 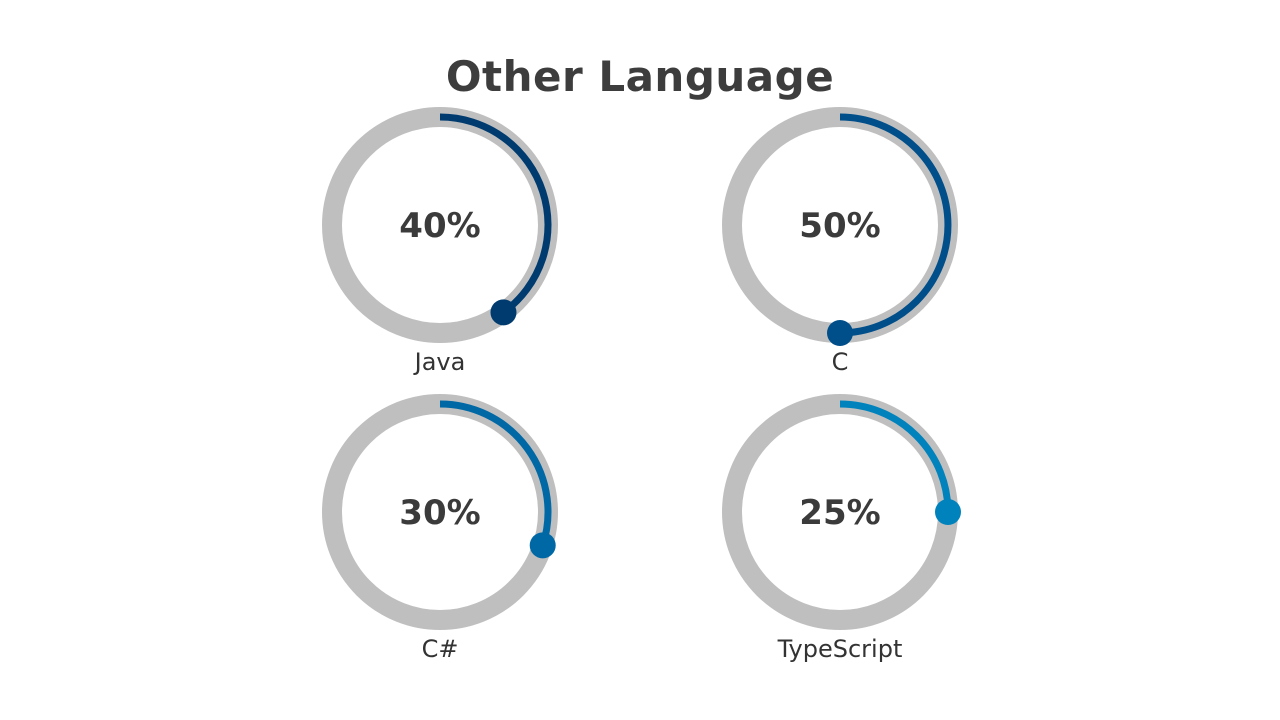 What do you see at coordinates (839, 513) in the screenshot?
I see `ring-value-typescript: 25%` at bounding box center [839, 513].